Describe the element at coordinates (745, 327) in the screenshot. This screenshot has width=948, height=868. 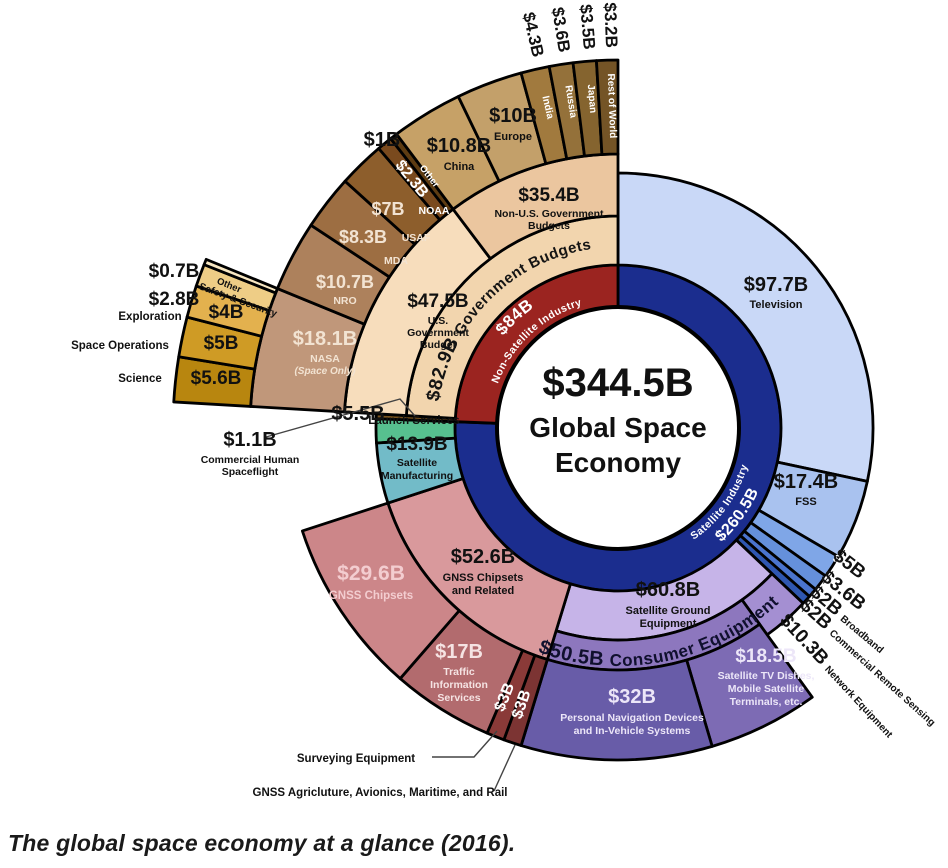
I see `segment-television` at that location.